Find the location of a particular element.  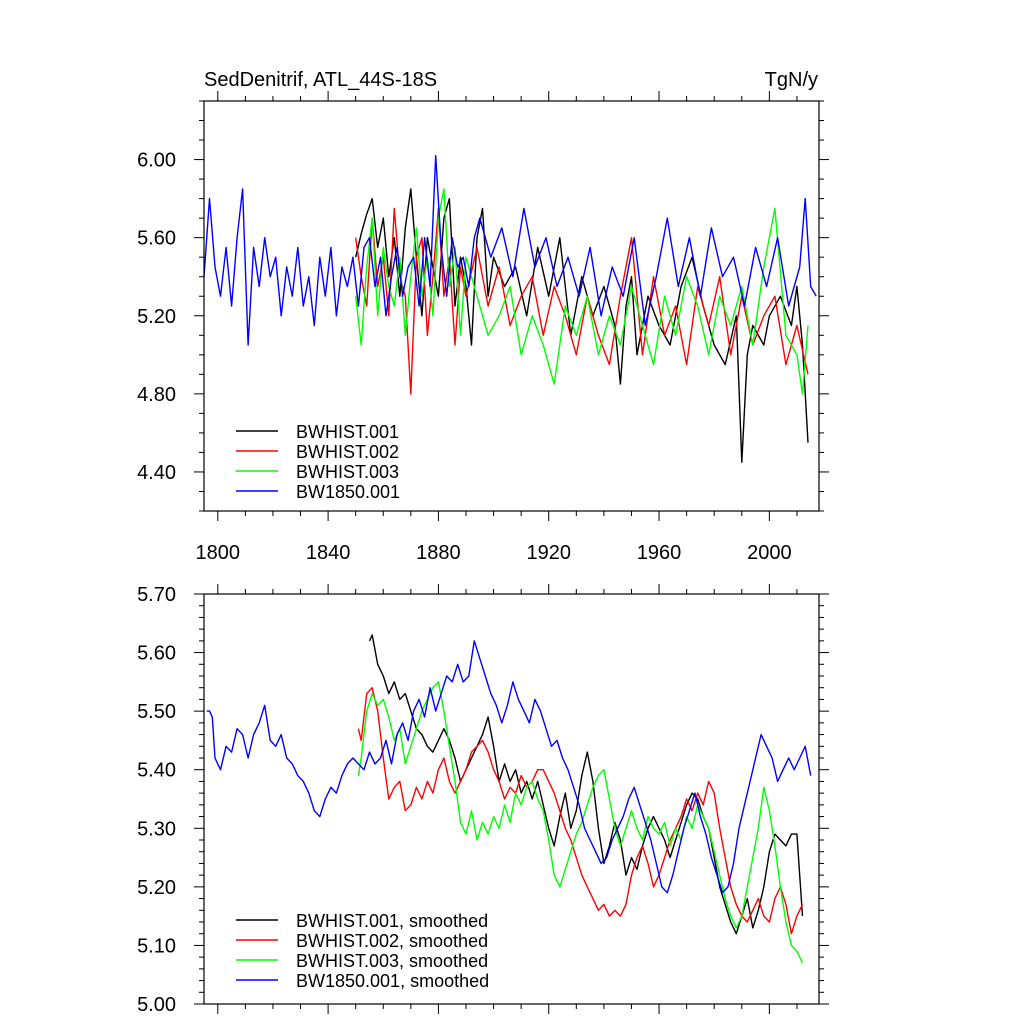

top-plot-title: SedDenitrif, ATL_44S-18S is located at coordinates (320, 80).